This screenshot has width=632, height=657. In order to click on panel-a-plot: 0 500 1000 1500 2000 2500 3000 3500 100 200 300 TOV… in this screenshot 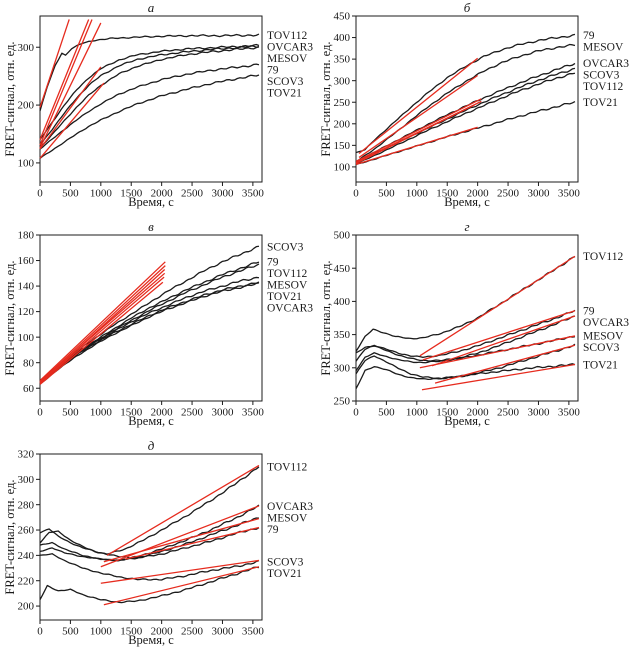, I will do `click(165, 107)`.